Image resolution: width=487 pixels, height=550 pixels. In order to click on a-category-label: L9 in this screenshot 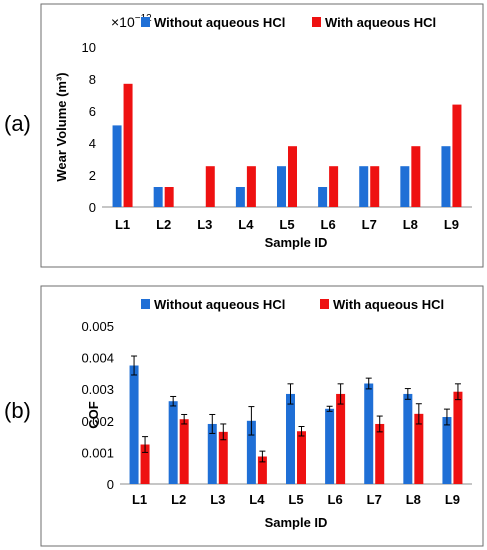, I will do `click(451, 224)`.